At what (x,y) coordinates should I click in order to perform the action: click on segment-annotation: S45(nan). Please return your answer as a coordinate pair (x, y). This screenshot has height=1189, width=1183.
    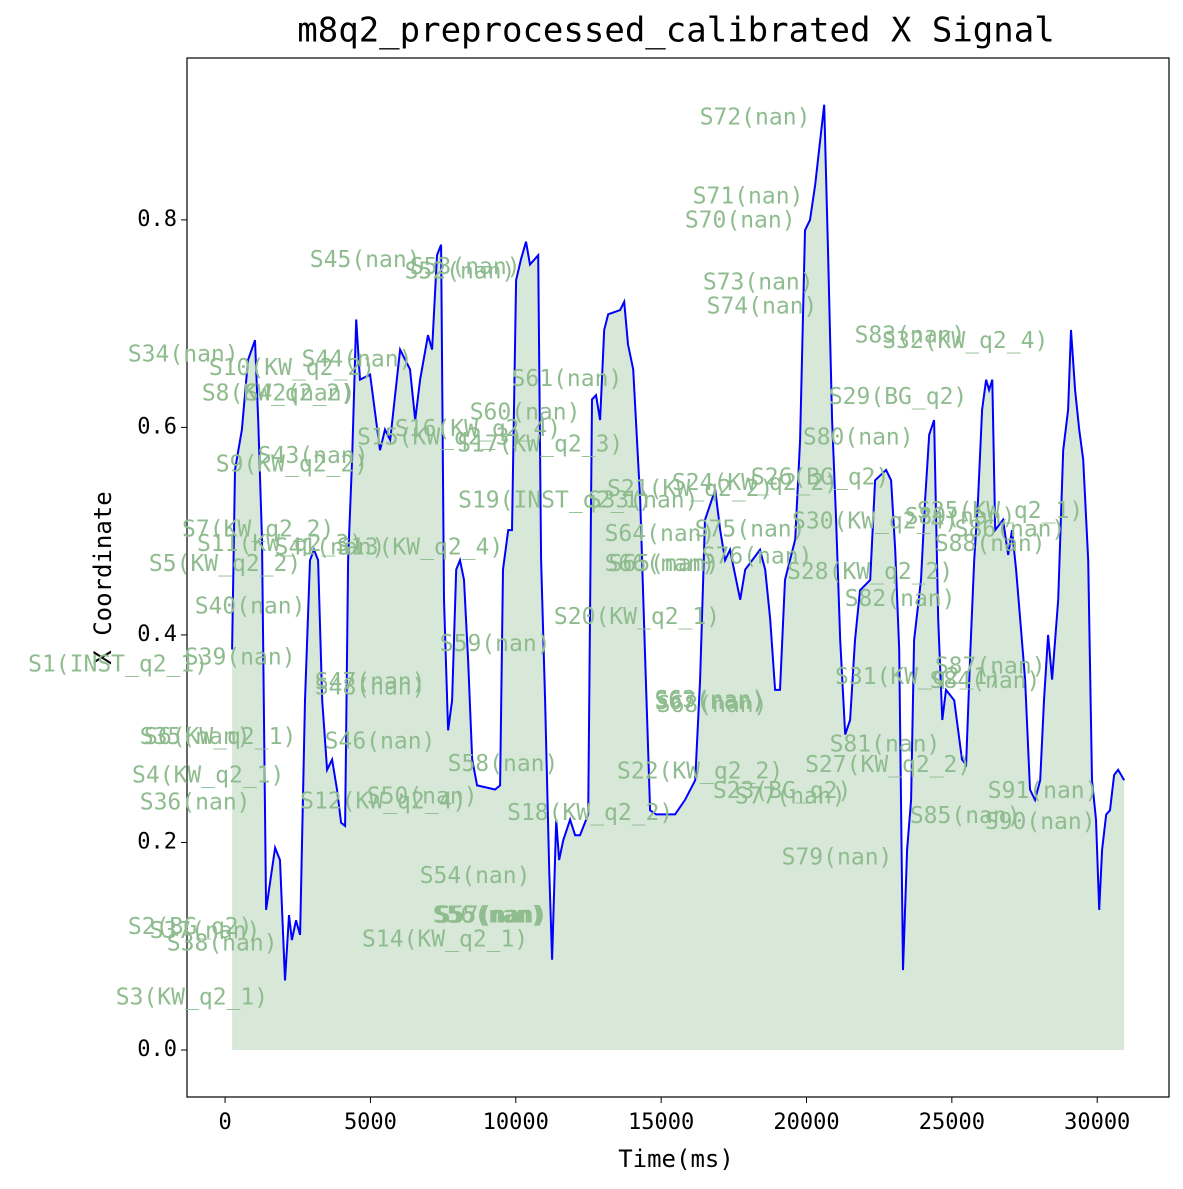
    Looking at the image, I should click on (365, 260).